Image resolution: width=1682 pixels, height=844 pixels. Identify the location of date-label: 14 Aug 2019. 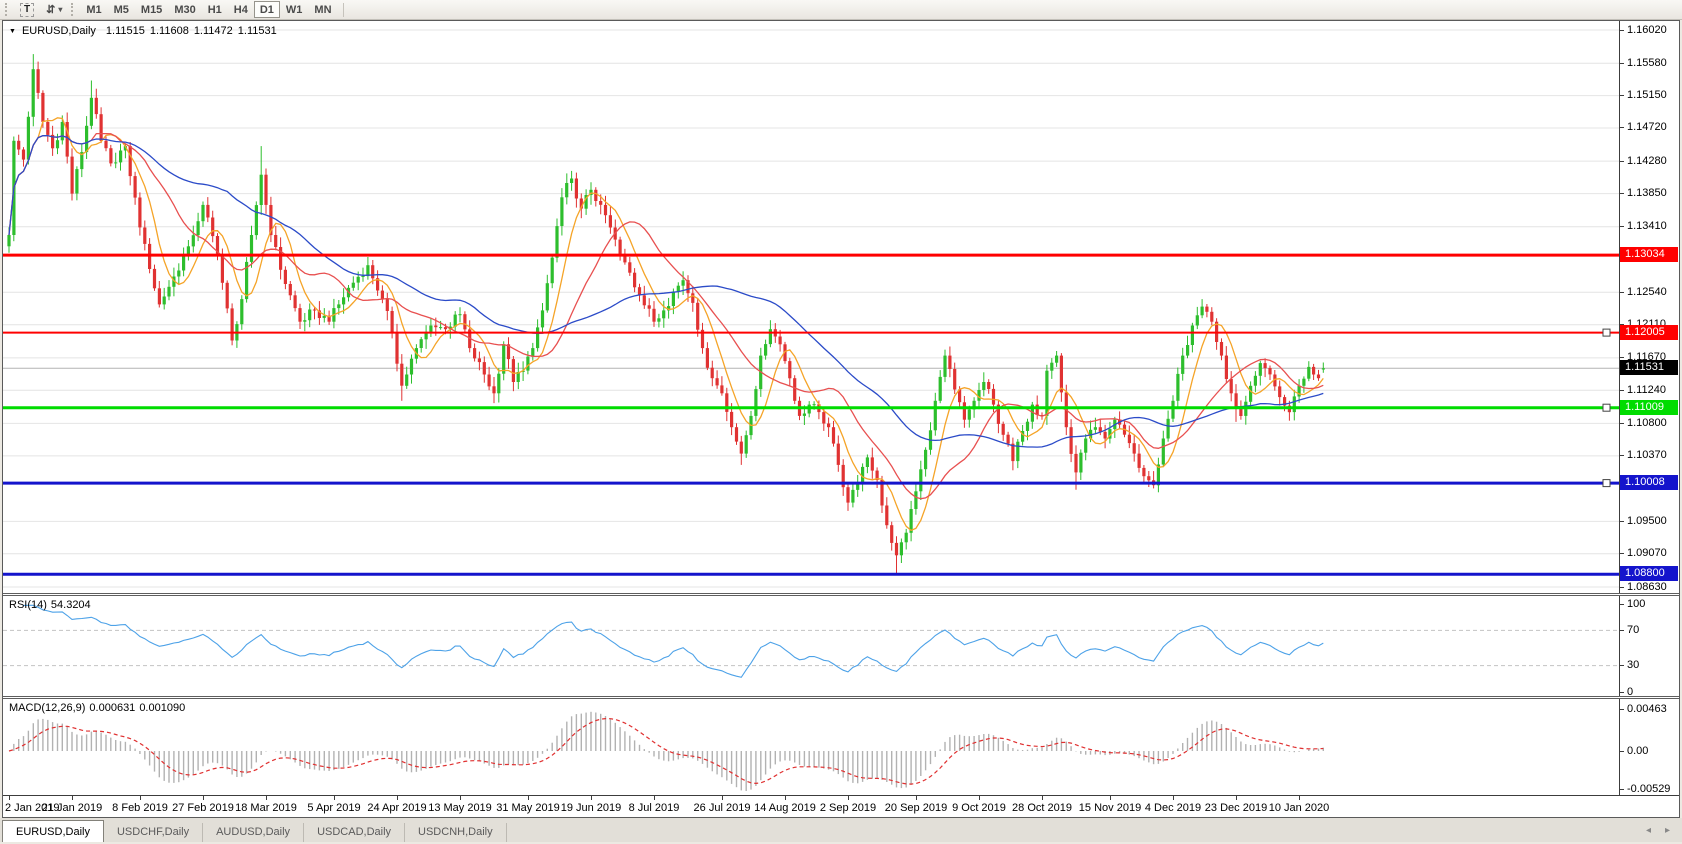
(785, 808).